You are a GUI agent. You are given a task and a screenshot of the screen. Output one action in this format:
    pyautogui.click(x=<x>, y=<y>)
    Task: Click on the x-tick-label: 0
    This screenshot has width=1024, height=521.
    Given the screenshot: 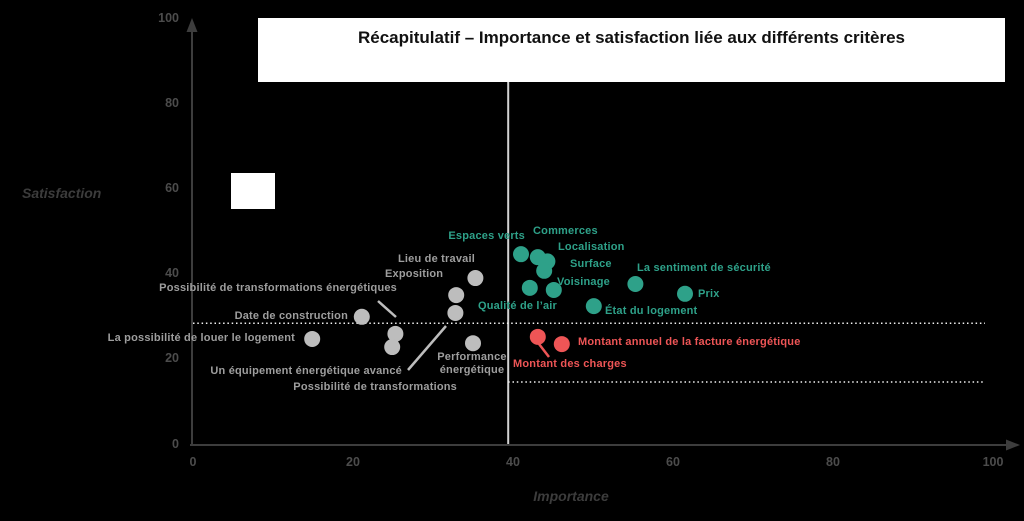 What is the action you would take?
    pyautogui.click(x=193, y=462)
    